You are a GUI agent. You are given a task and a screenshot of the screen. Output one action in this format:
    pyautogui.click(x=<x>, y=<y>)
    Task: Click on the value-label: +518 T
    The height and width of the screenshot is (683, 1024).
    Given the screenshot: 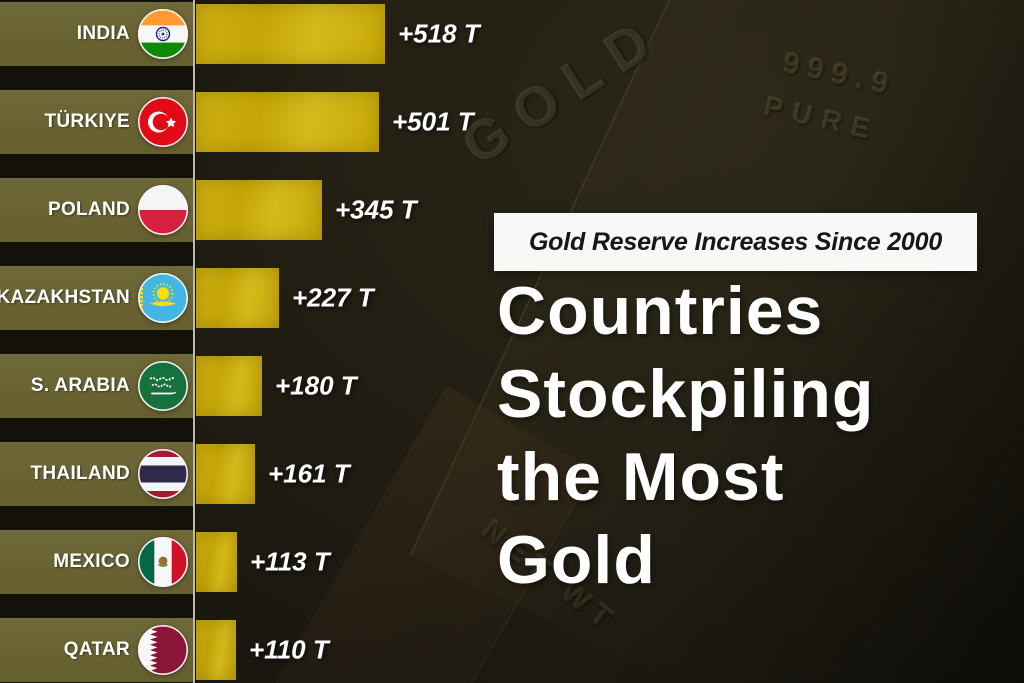 What is the action you would take?
    pyautogui.click(x=439, y=33)
    